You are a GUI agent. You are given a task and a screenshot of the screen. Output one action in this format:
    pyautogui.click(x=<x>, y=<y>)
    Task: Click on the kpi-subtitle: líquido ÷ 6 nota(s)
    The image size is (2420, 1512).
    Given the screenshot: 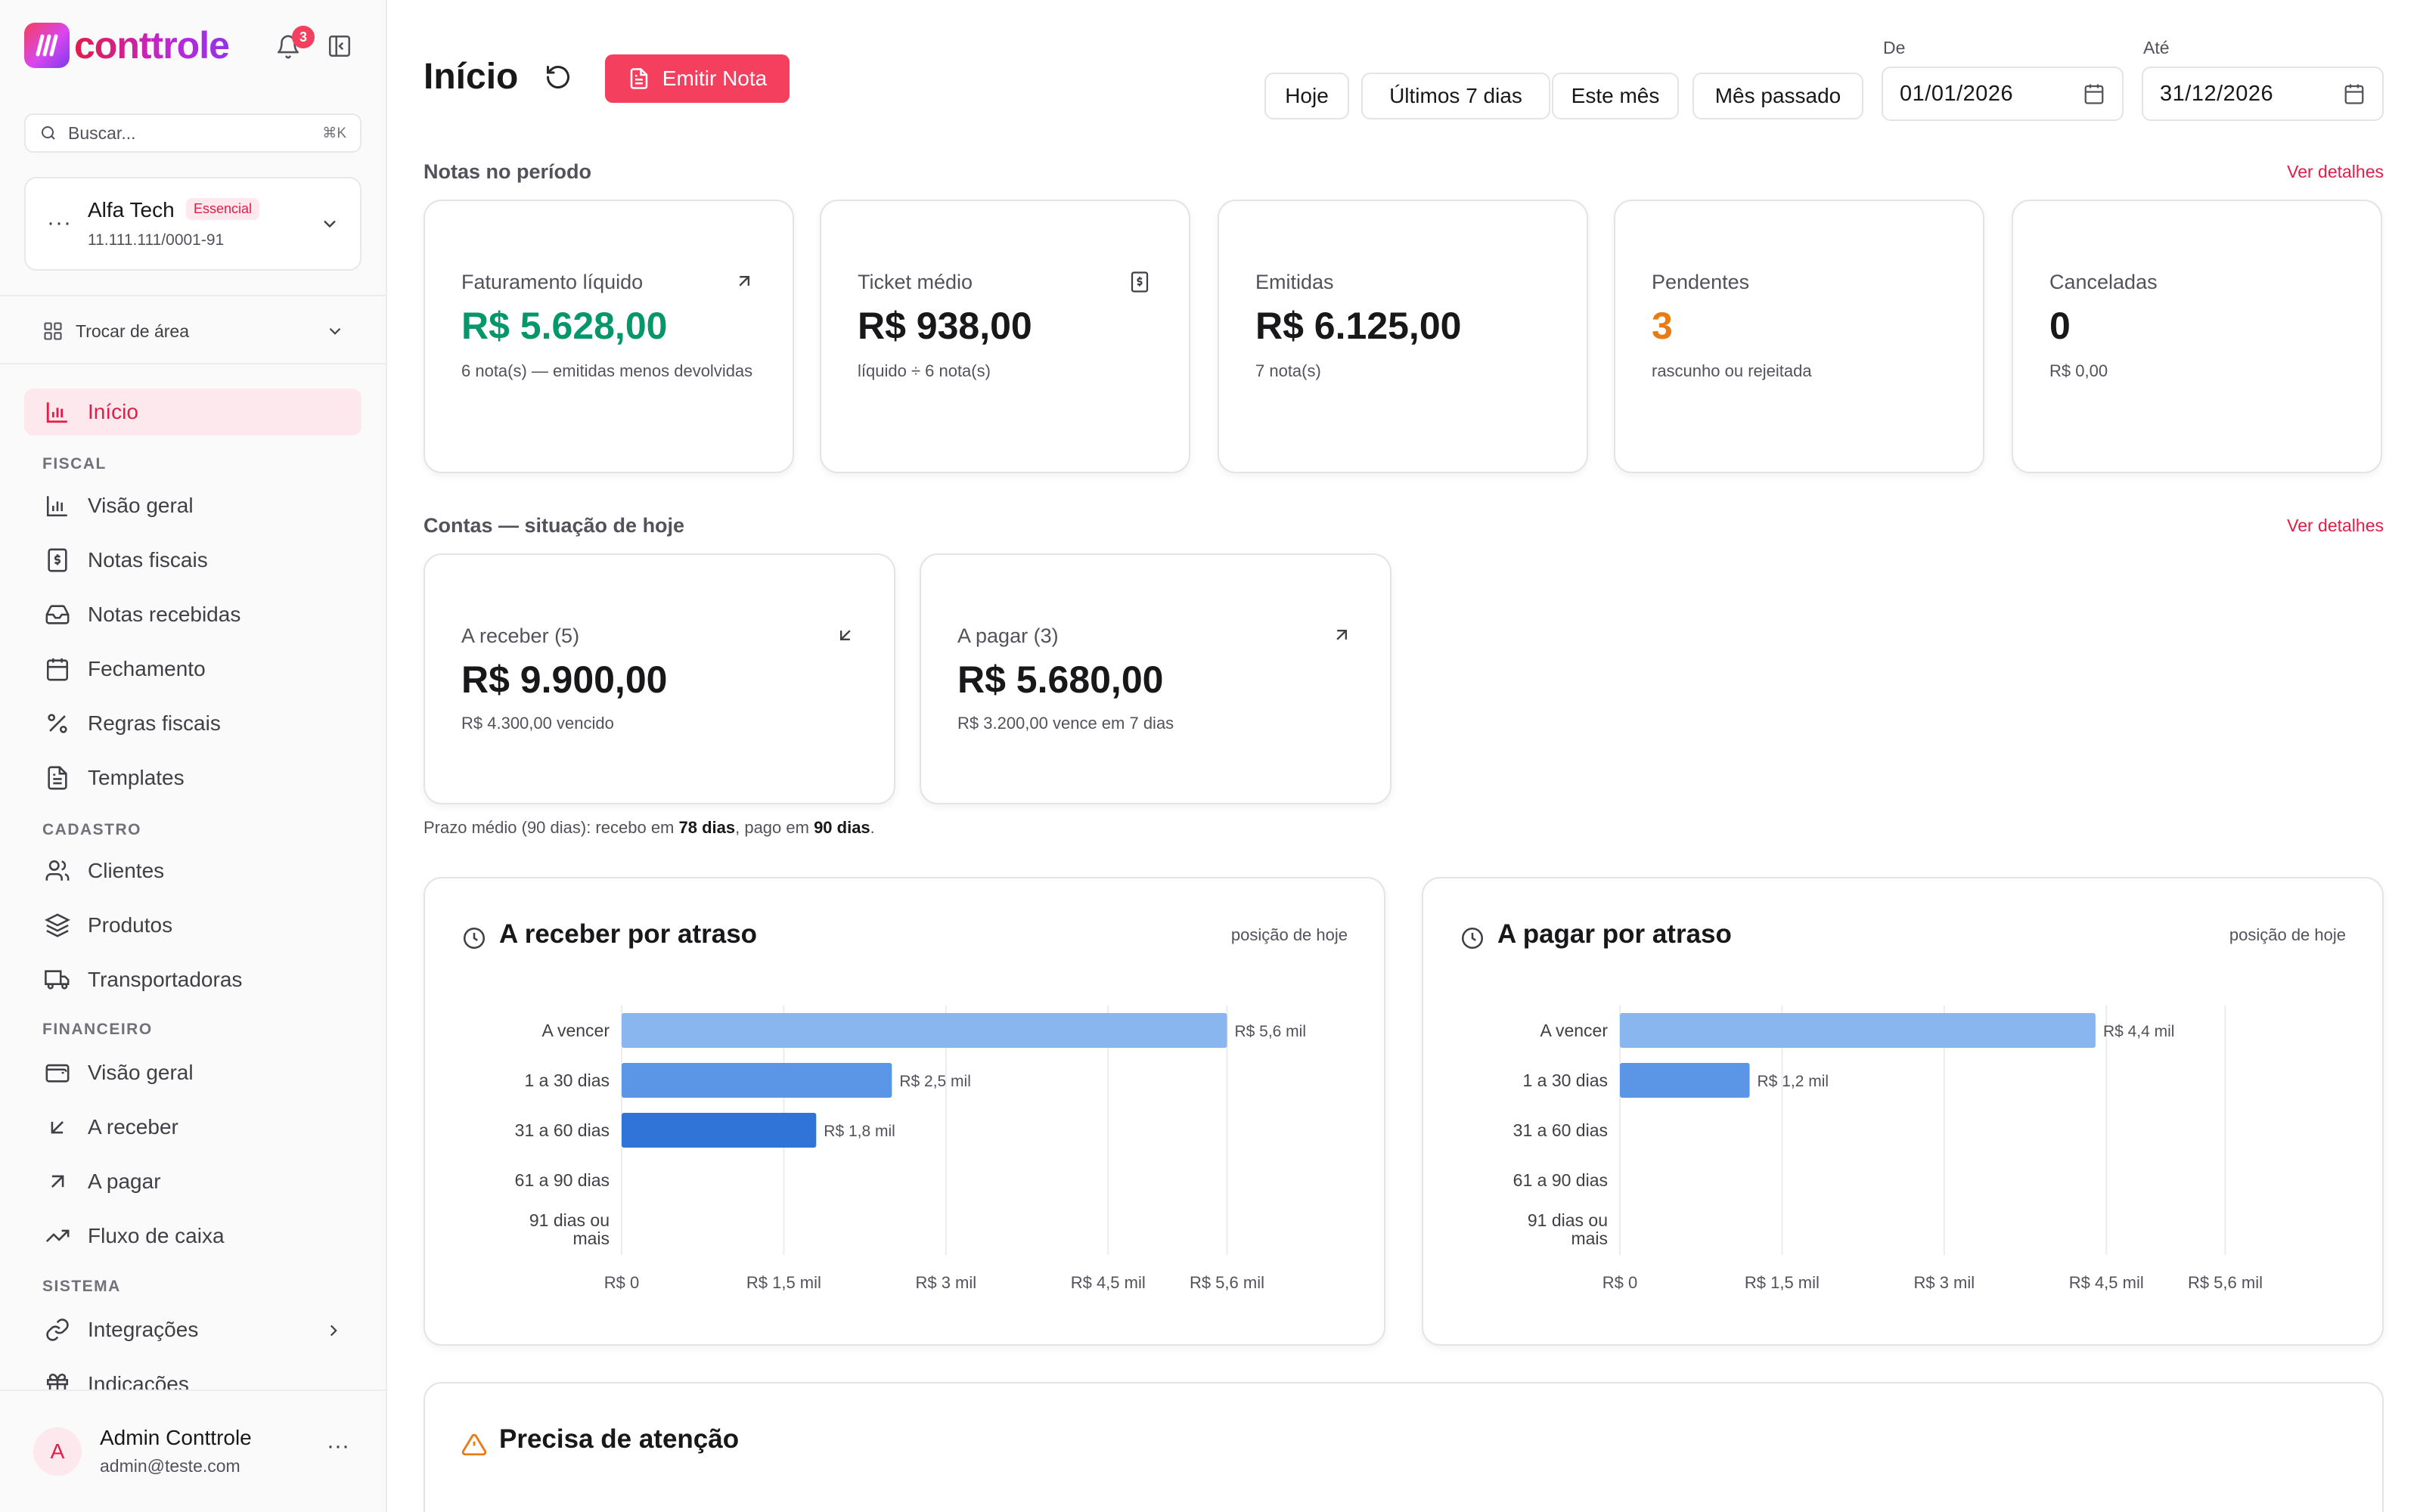 What is the action you would take?
    pyautogui.click(x=924, y=371)
    